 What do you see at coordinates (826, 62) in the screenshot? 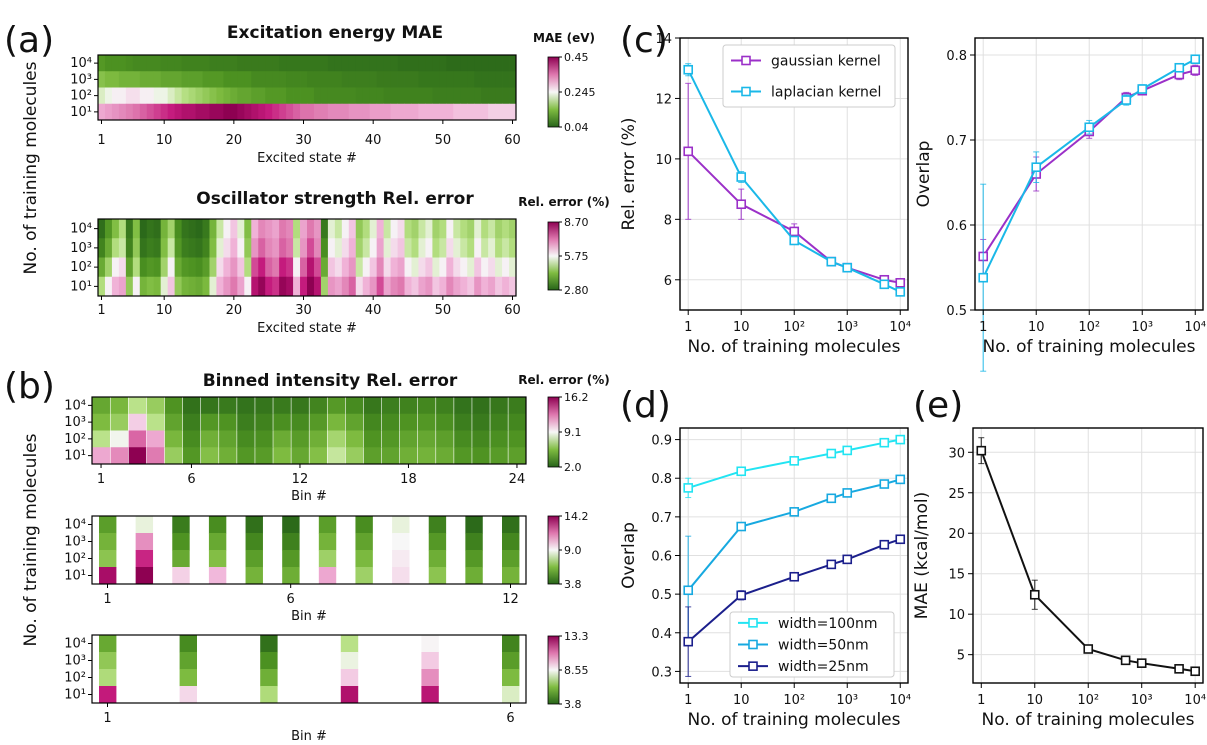
I see `legend-label: gaussian kernel` at bounding box center [826, 62].